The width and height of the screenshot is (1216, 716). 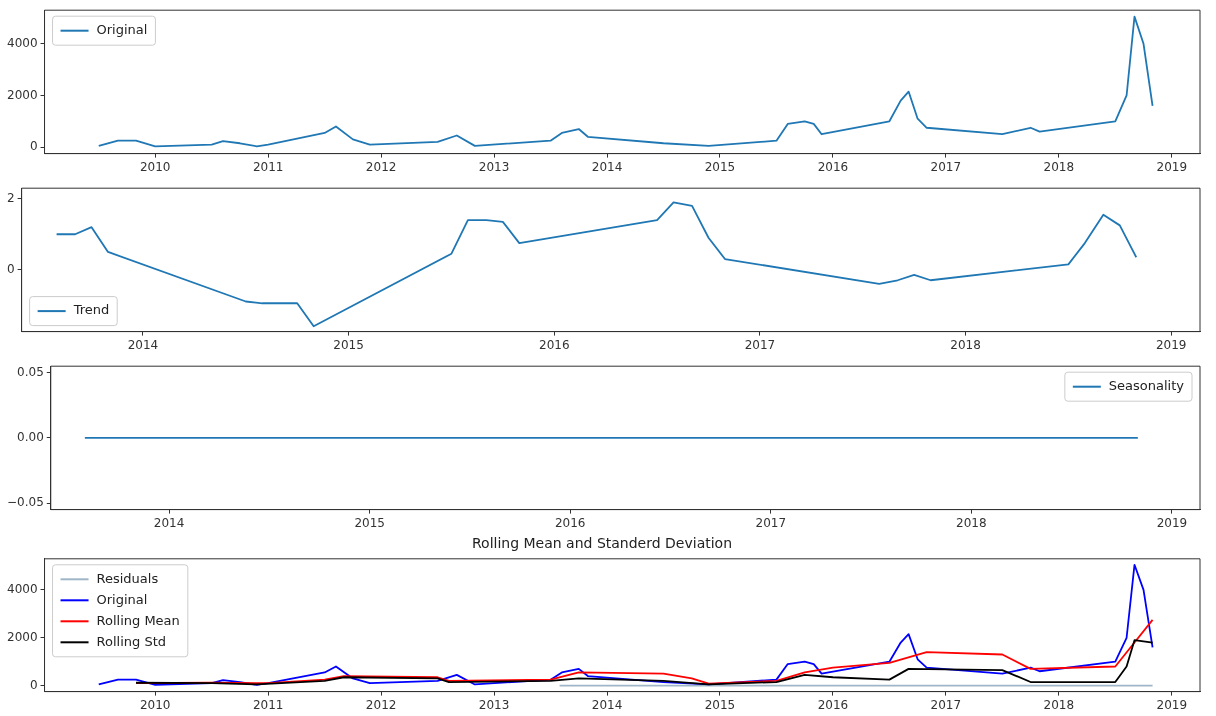 I want to click on y-tick-label: 0.00, so click(x=30, y=437).